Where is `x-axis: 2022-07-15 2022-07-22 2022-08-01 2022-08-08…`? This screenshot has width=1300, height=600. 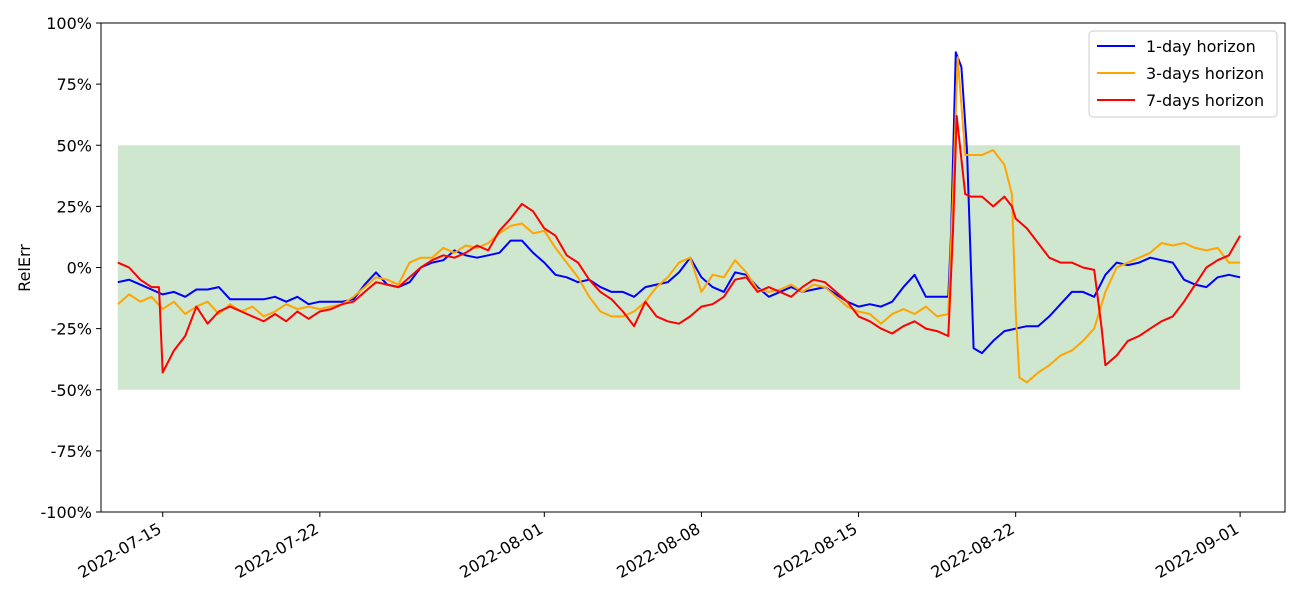
x-axis: 2022-07-15 2022-07-22 2022-08-01 2022-08-08… is located at coordinates (658, 547).